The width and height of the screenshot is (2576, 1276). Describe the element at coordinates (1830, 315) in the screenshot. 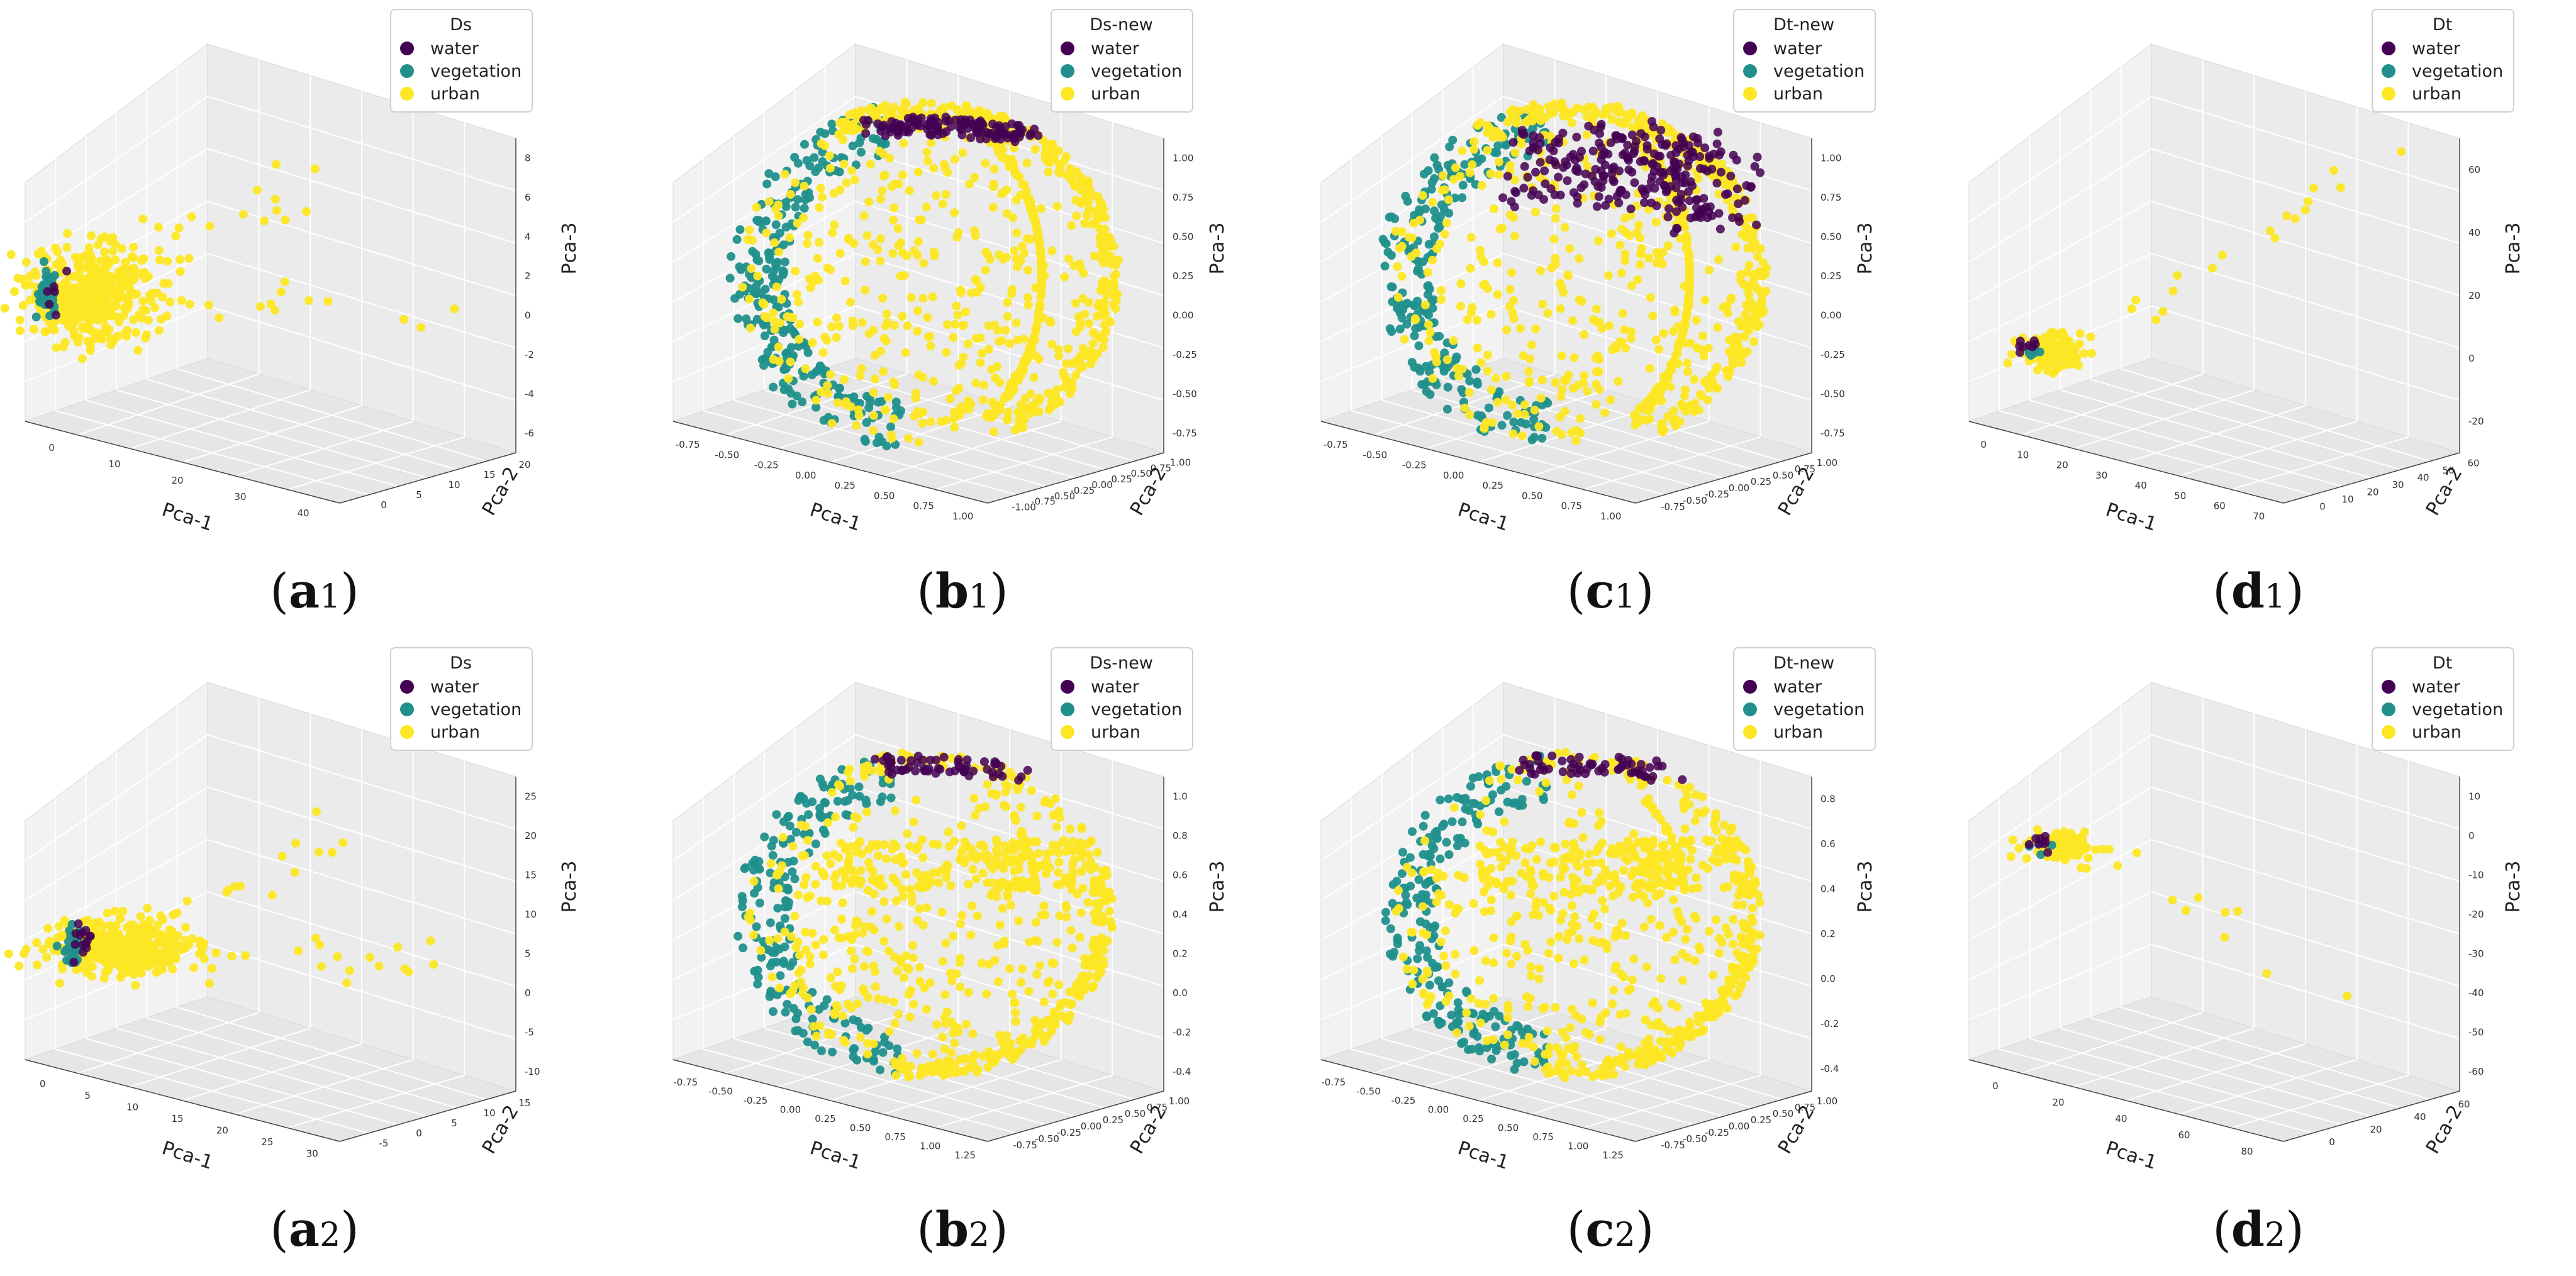

I see `z-tick-label: 0.00` at that location.